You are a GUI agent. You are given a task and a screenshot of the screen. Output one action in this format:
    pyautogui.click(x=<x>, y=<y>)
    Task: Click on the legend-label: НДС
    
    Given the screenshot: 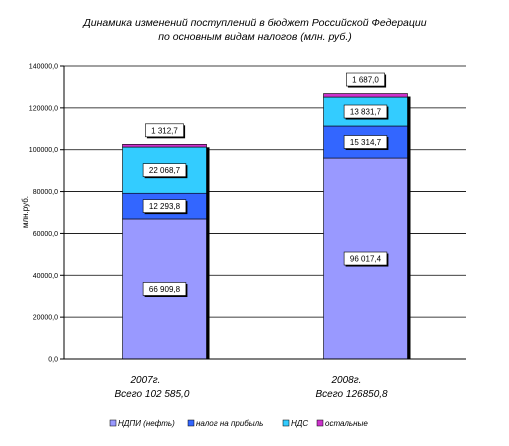 What is the action you would take?
    pyautogui.click(x=299, y=423)
    